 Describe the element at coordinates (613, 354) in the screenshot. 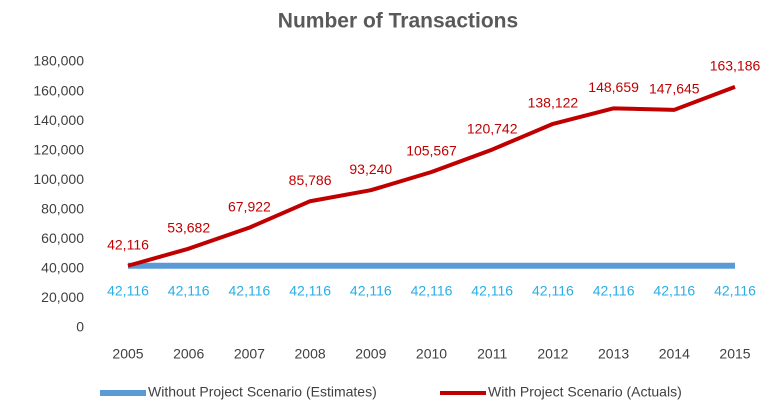

I see `x-tick-label: 2013` at that location.